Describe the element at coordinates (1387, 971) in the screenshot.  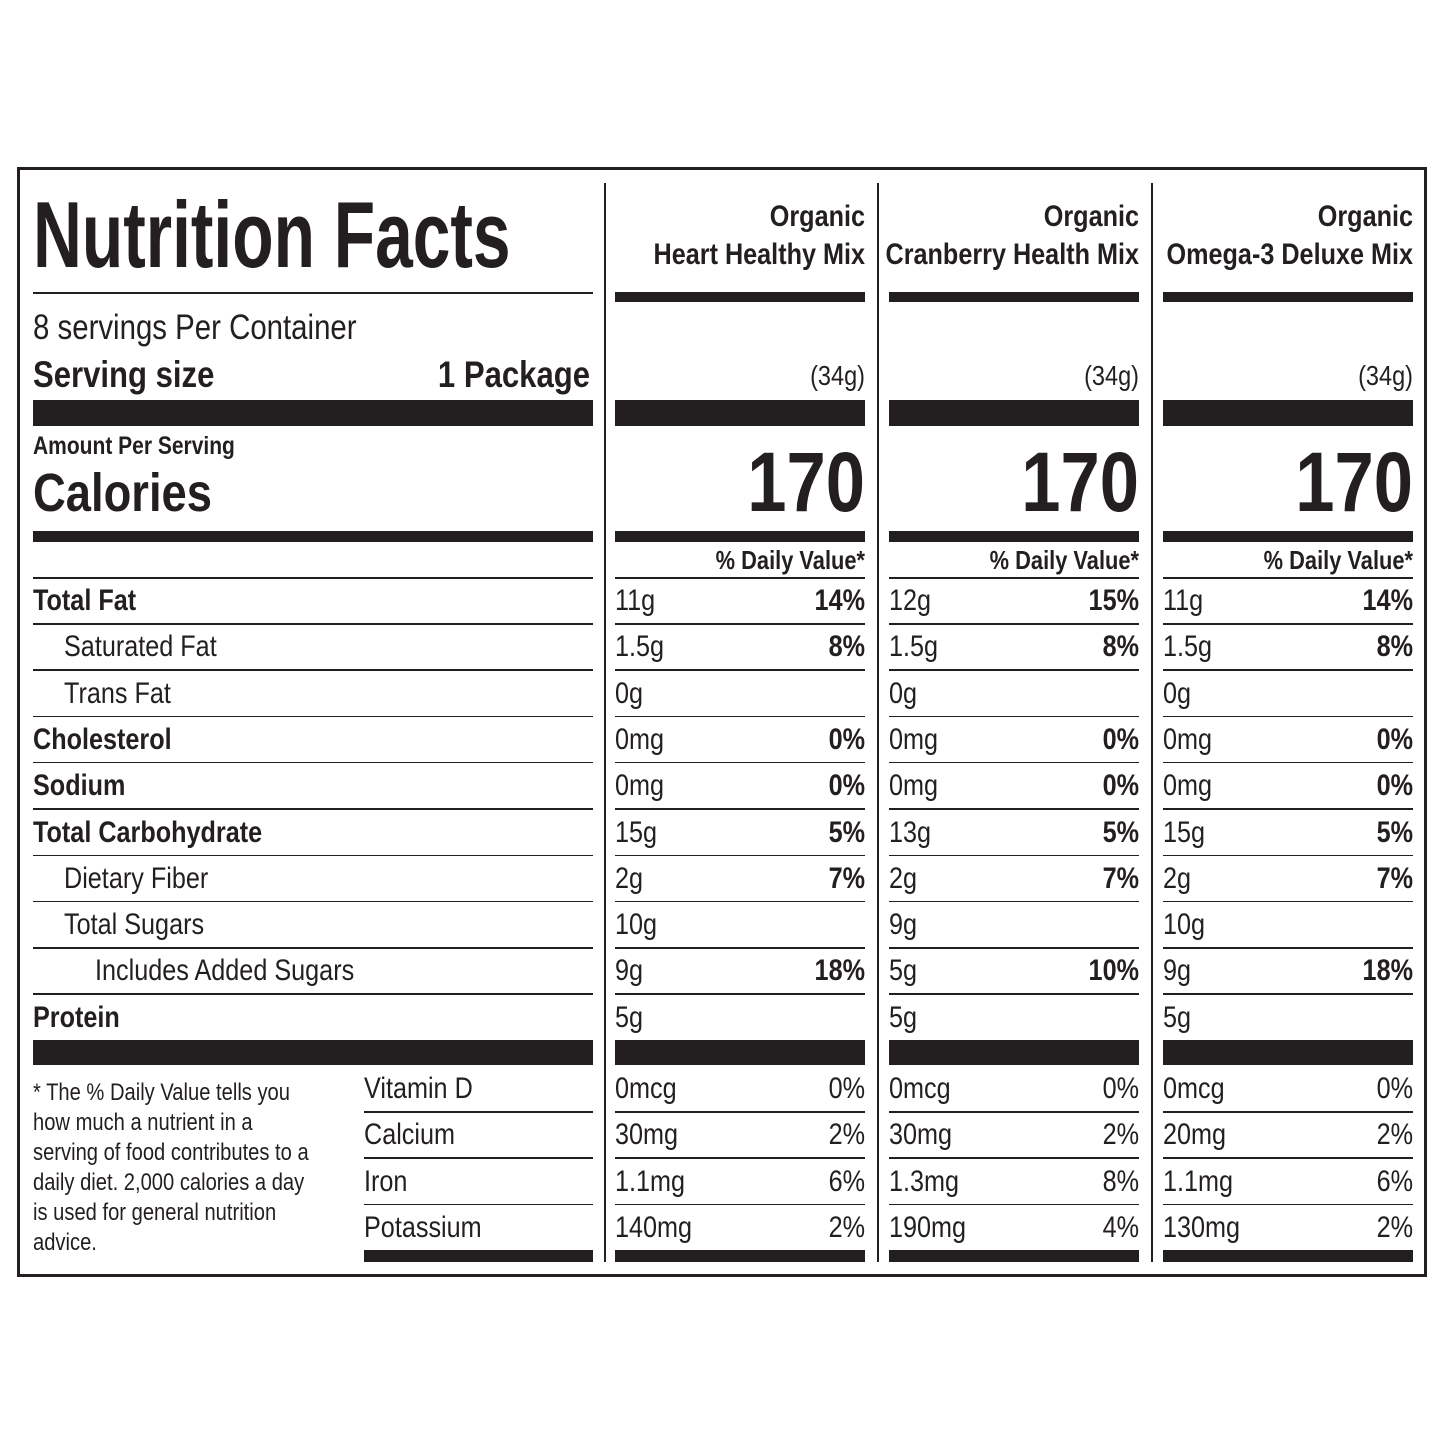
I see `nutrient-daily-value: 18%` at that location.